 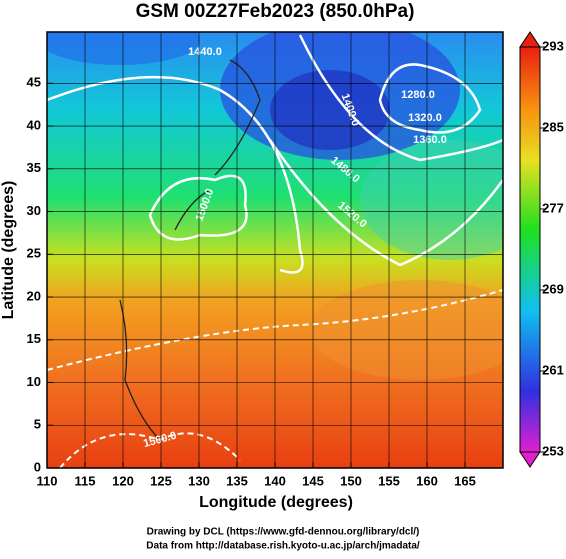 I want to click on contour-label: 1320.0, so click(x=425, y=118).